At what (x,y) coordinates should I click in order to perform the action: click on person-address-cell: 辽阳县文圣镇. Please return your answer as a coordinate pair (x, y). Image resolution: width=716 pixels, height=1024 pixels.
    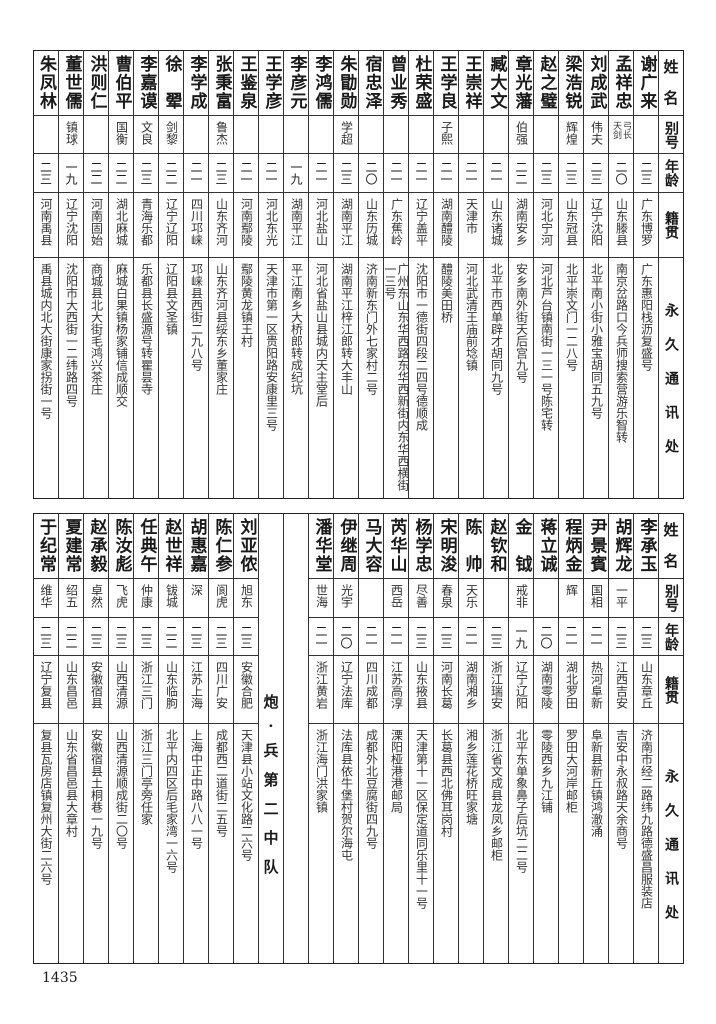
    Looking at the image, I should click on (171, 378).